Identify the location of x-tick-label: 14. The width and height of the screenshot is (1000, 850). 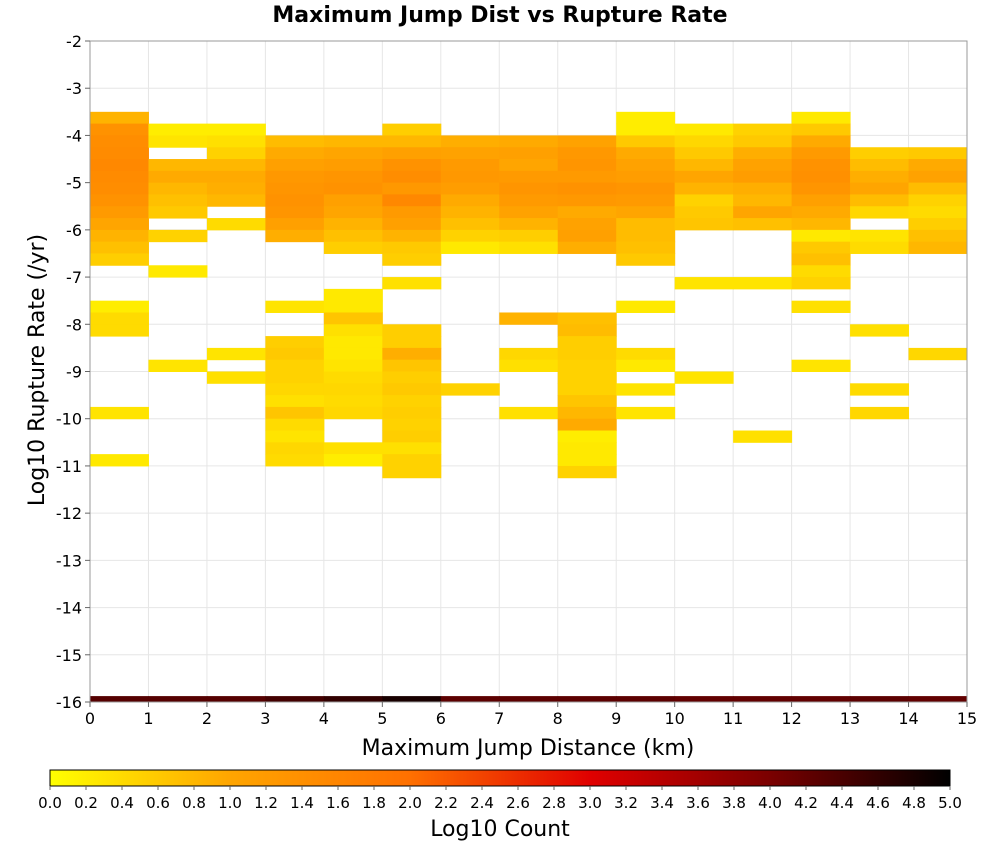
(908, 718).